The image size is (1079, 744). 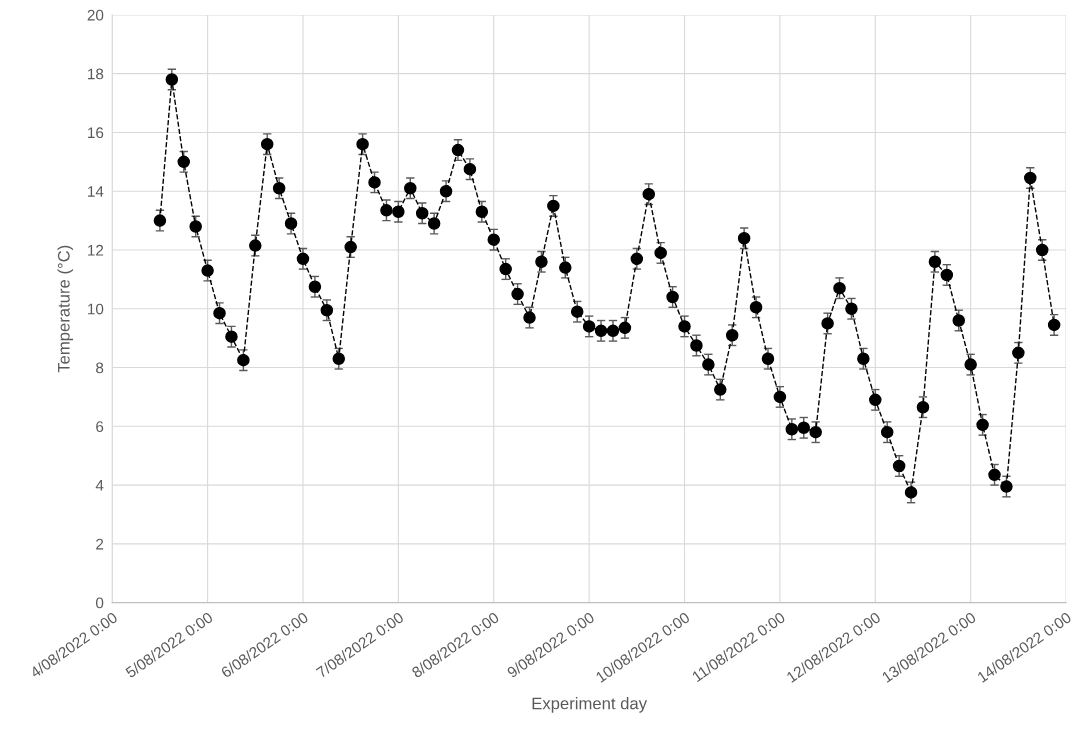 I want to click on y-tick-label: 6, so click(x=100, y=426).